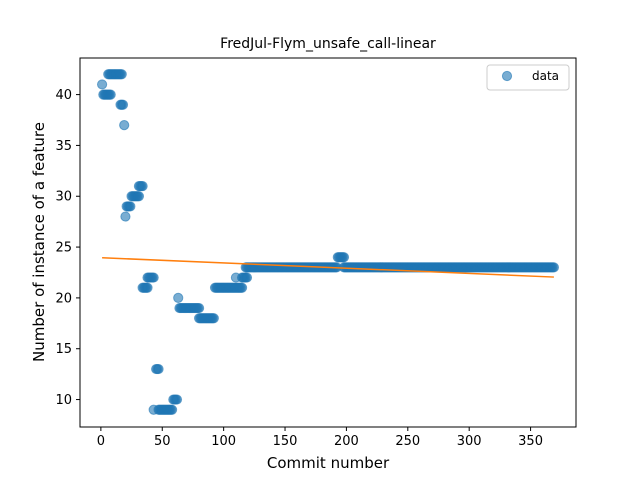  I want to click on x-tick-label: 0, so click(101, 441).